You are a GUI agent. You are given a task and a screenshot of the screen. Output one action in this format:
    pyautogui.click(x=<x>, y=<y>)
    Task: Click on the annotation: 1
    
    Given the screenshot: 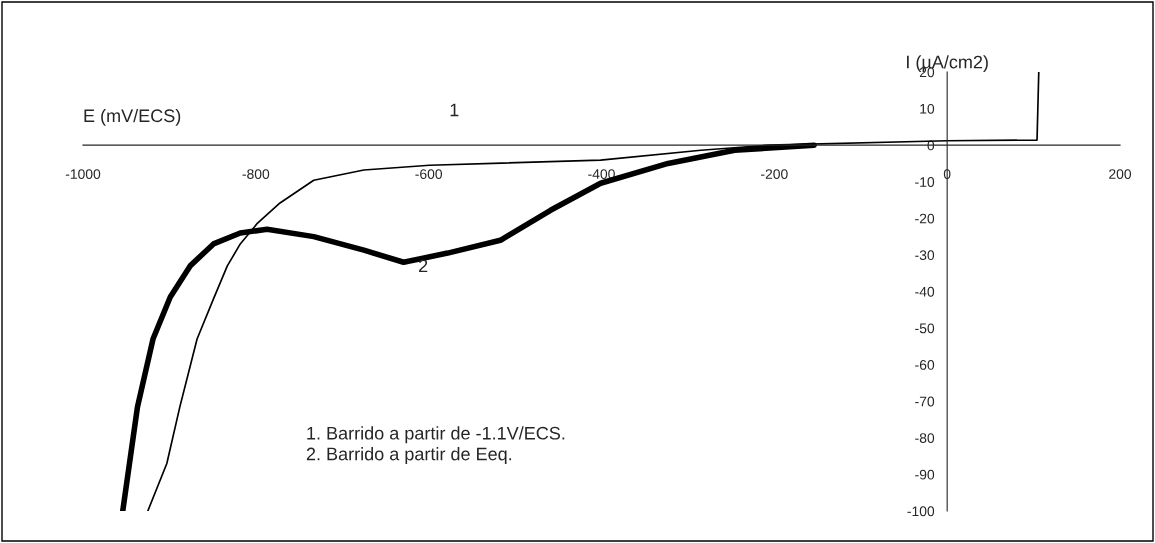 What is the action you would take?
    pyautogui.click(x=454, y=110)
    